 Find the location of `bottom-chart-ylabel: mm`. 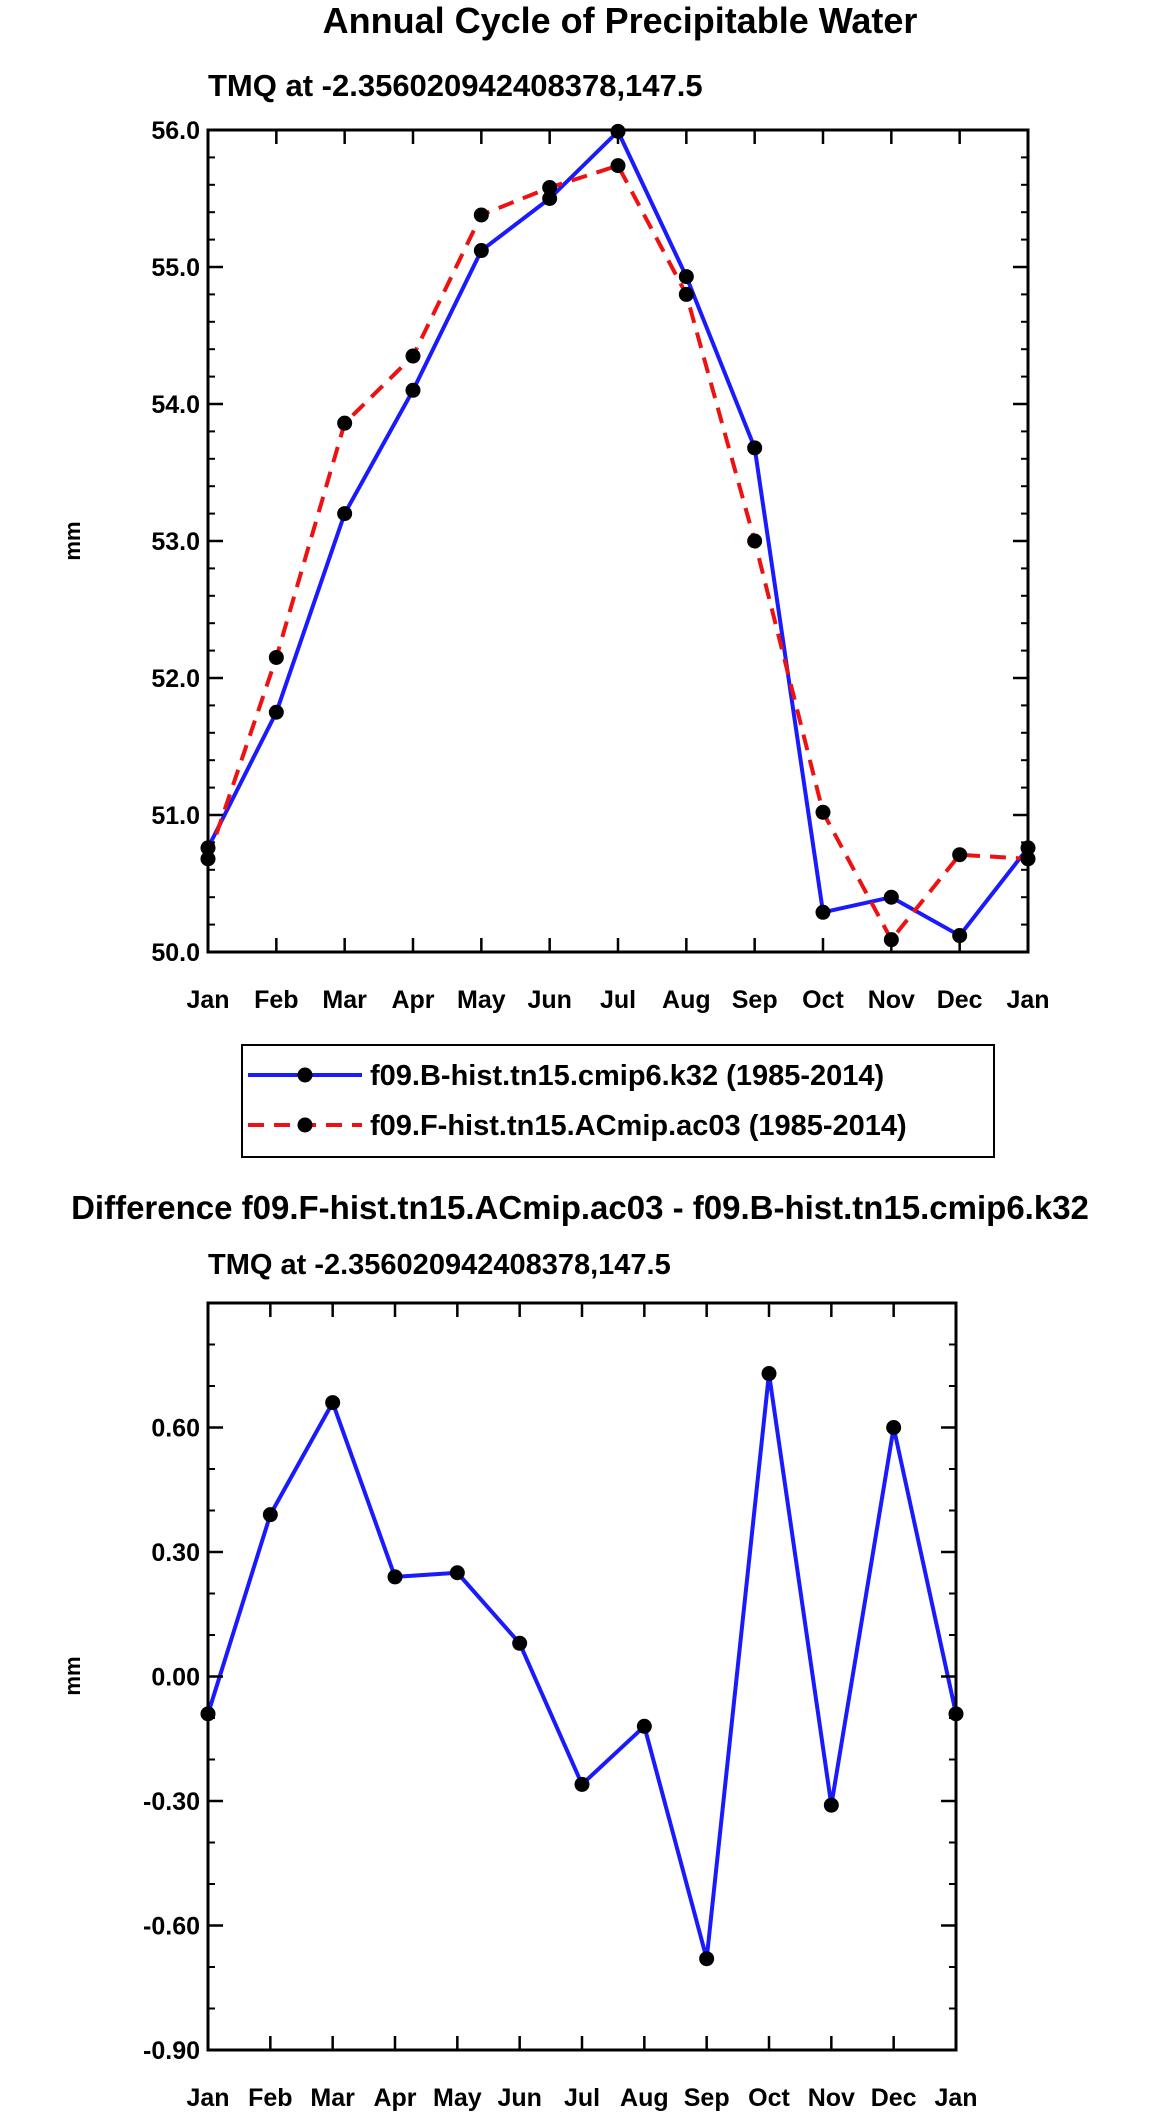

bottom-chart-ylabel: mm is located at coordinates (72, 1675).